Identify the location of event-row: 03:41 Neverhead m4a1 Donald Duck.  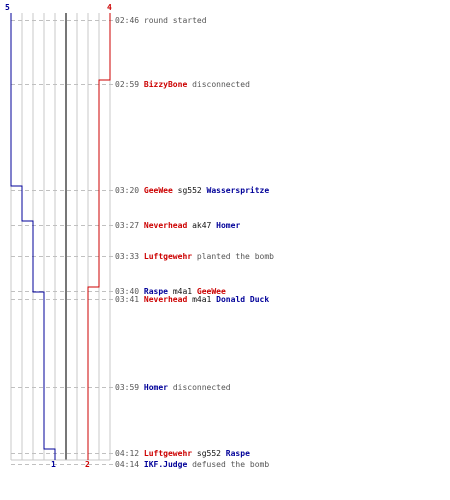
(192, 300).